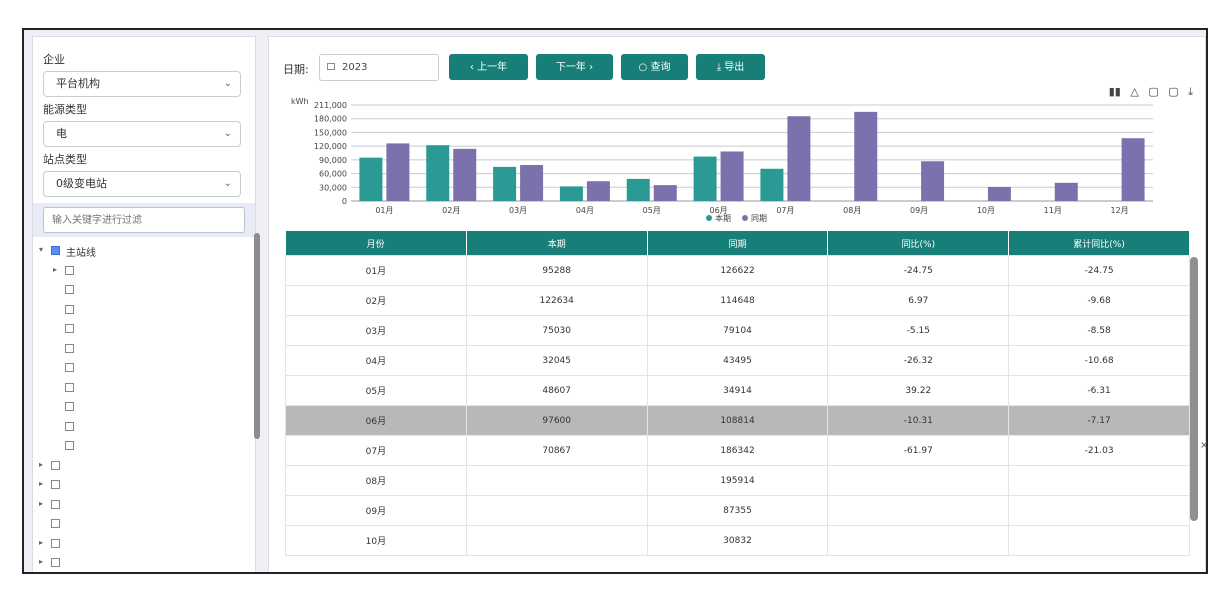 The width and height of the screenshot is (1230, 600). Describe the element at coordinates (737, 480) in the screenshot. I see `table-row: 08月 195914` at that location.